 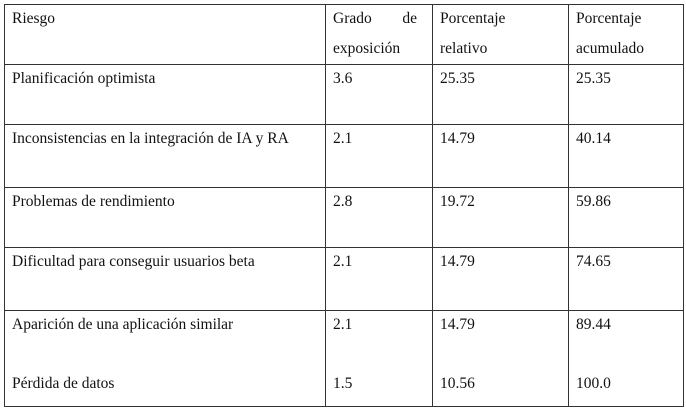 I want to click on table-cell: 3.6, so click(x=343, y=78).